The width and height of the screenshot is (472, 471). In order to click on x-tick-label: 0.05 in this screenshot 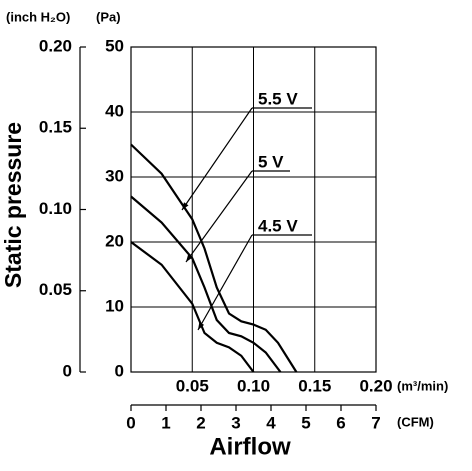, I will do `click(192, 385)`.